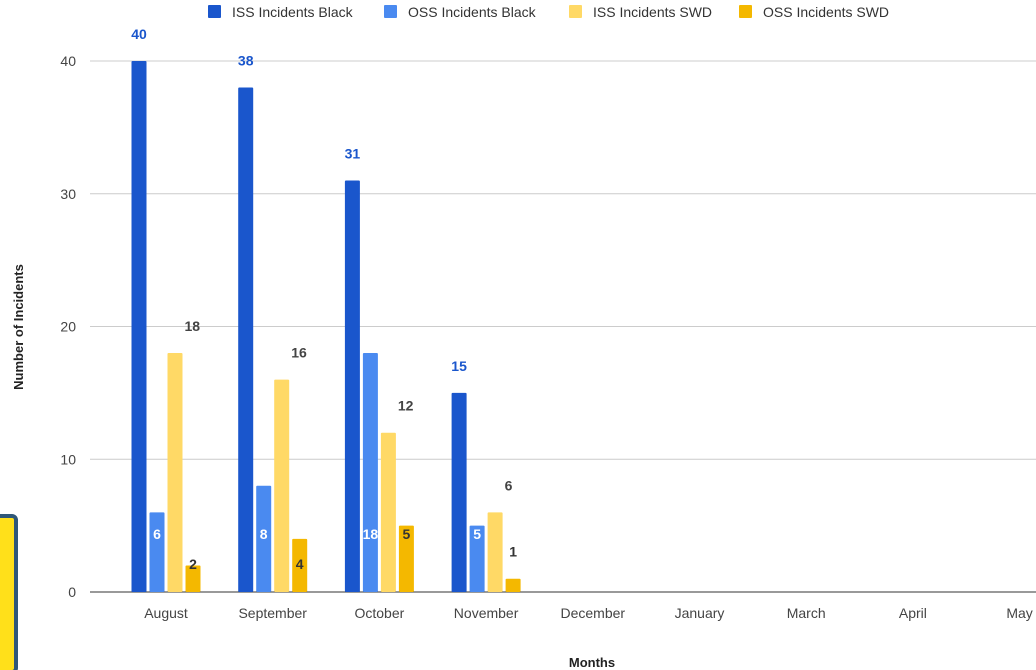 This screenshot has width=1036, height=670. What do you see at coordinates (272, 613) in the screenshot?
I see `x-tick-label: September` at bounding box center [272, 613].